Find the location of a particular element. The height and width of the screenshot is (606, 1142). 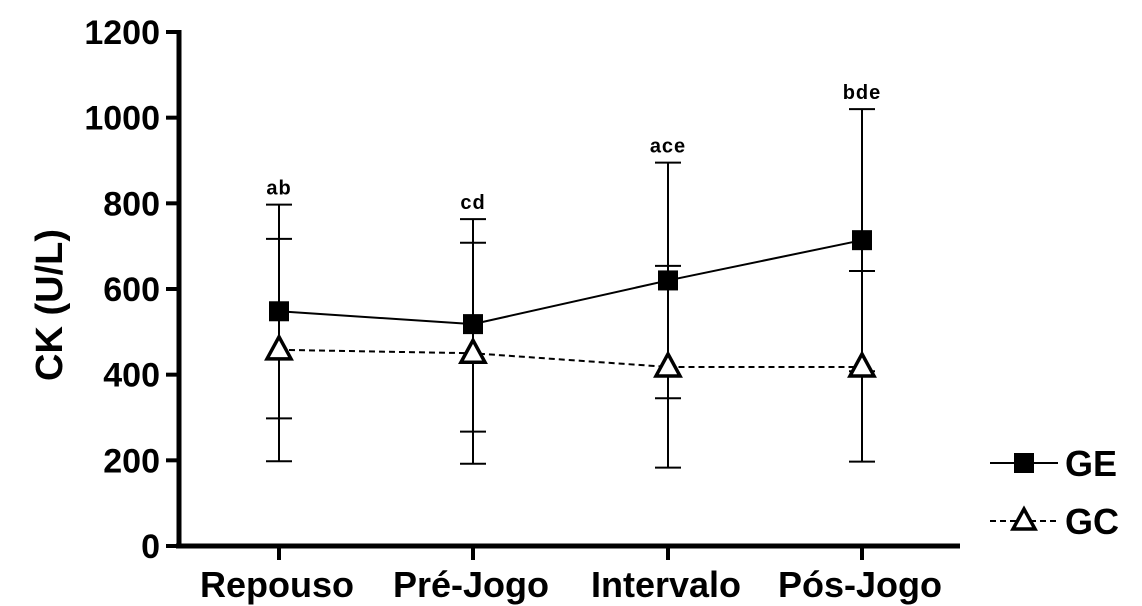

x-tick-label: Intervalo is located at coordinates (666, 584).